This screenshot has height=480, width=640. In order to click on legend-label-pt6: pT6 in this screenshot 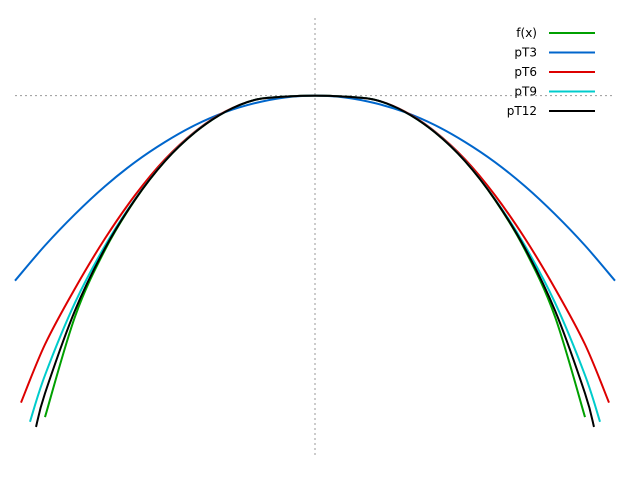, I will do `click(525, 72)`.